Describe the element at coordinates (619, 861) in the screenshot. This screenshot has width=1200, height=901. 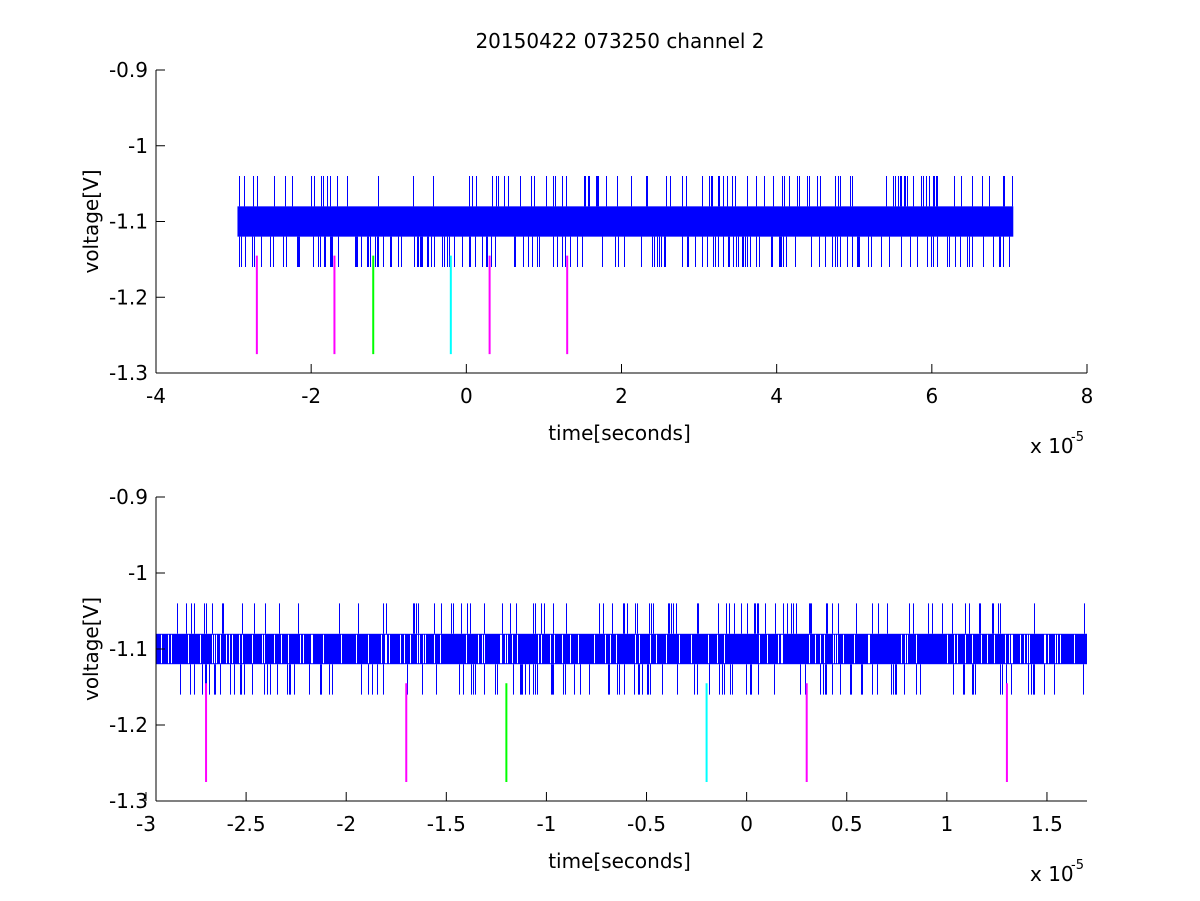
I see `chart1-x-axis-label: time[seconds]` at that location.